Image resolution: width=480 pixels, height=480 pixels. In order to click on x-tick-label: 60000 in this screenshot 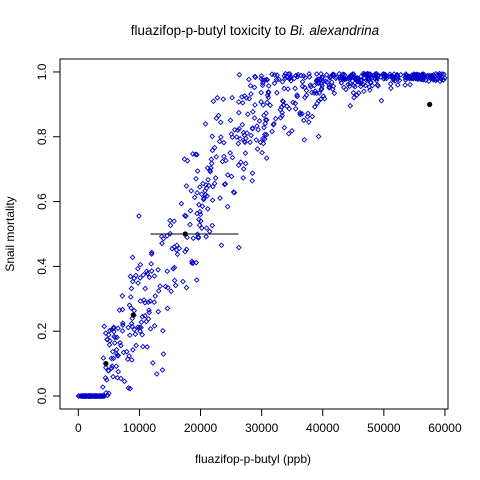, I will do `click(445, 428)`.